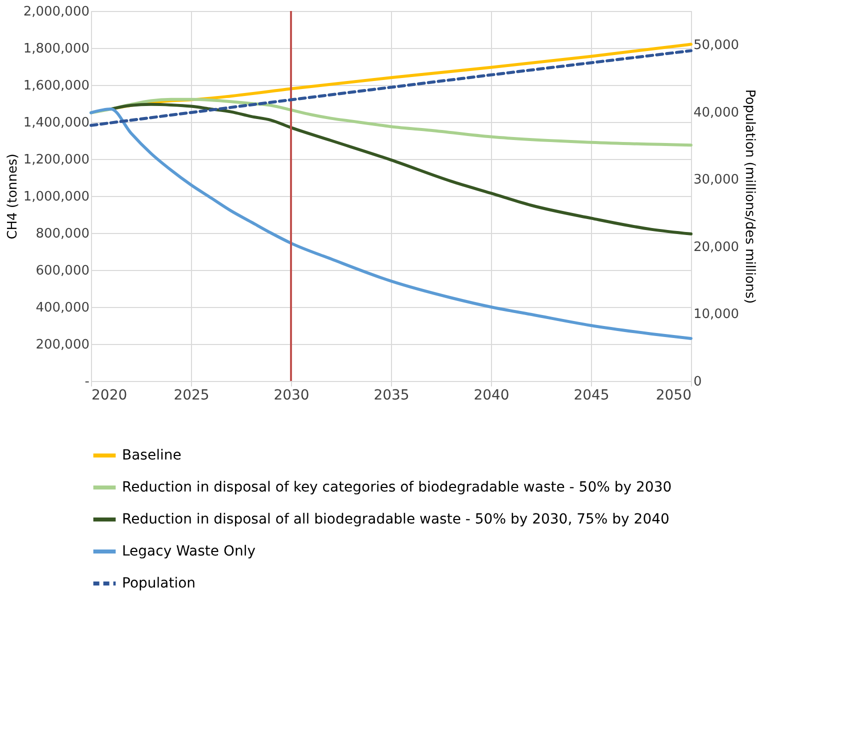 The image size is (865, 734). I want to click on x-tick-label: 2045, so click(592, 396).